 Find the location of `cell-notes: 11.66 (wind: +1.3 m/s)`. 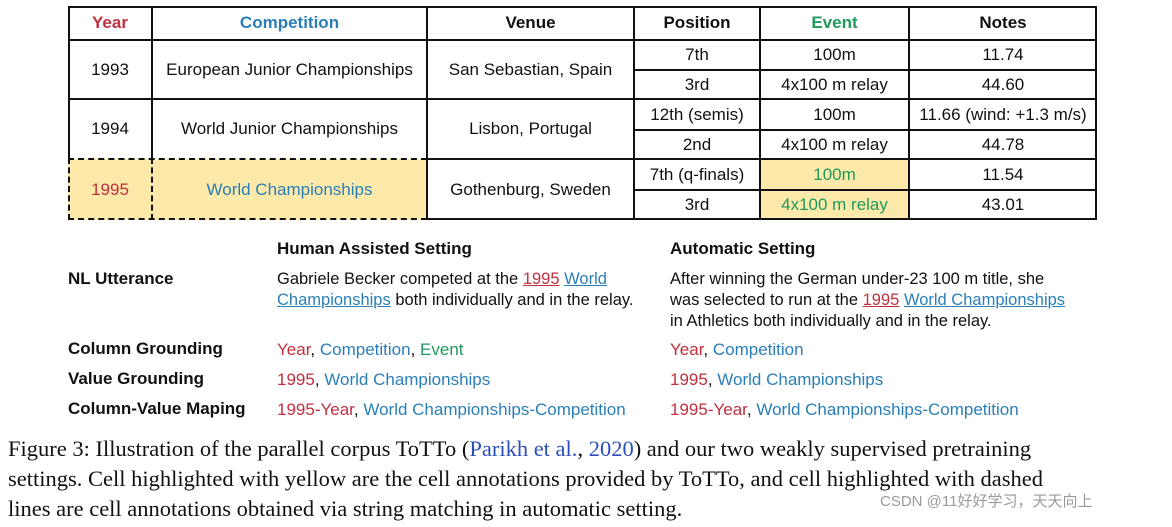

cell-notes: 11.66 (wind: +1.3 m/s) is located at coordinates (1003, 114).